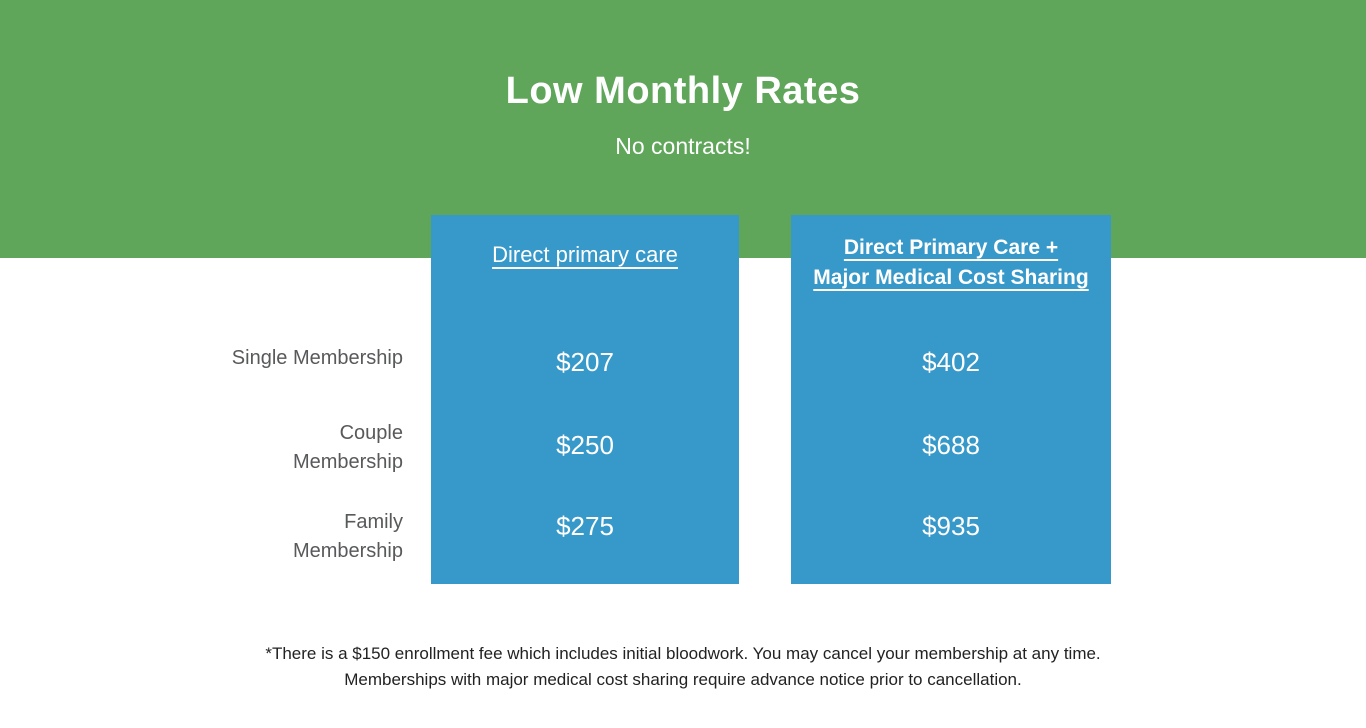  I want to click on plan-card-direct-primary-care, so click(585, 399).